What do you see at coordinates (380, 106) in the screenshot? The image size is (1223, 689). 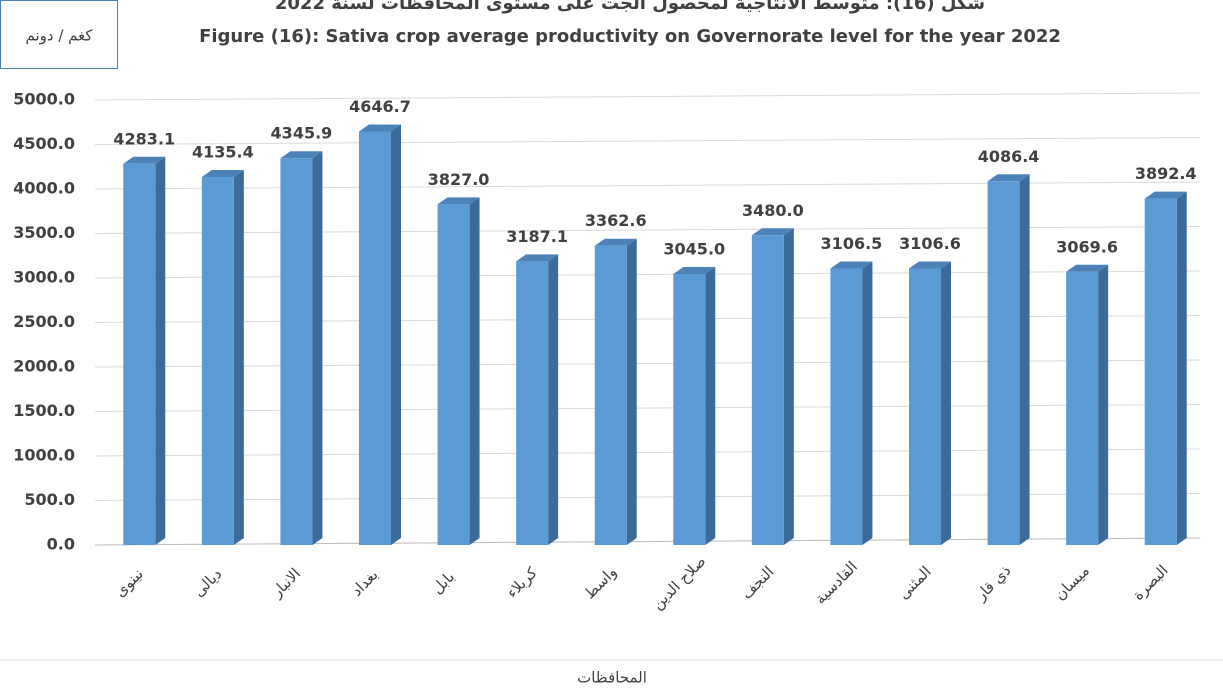 I see `value-label: 4646.7` at bounding box center [380, 106].